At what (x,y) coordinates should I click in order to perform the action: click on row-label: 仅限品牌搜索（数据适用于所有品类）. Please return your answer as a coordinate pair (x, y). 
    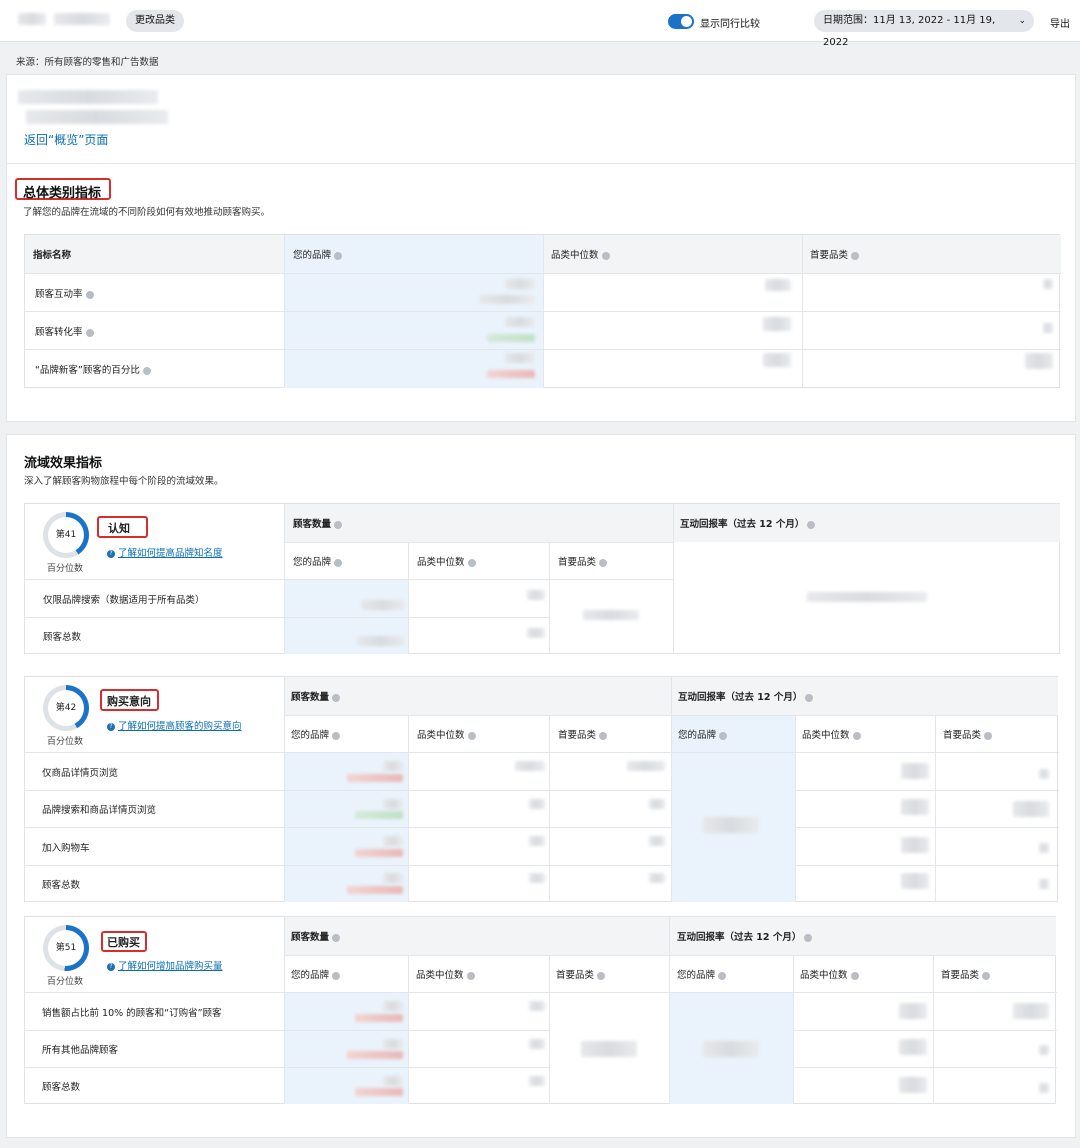
    Looking at the image, I should click on (124, 600).